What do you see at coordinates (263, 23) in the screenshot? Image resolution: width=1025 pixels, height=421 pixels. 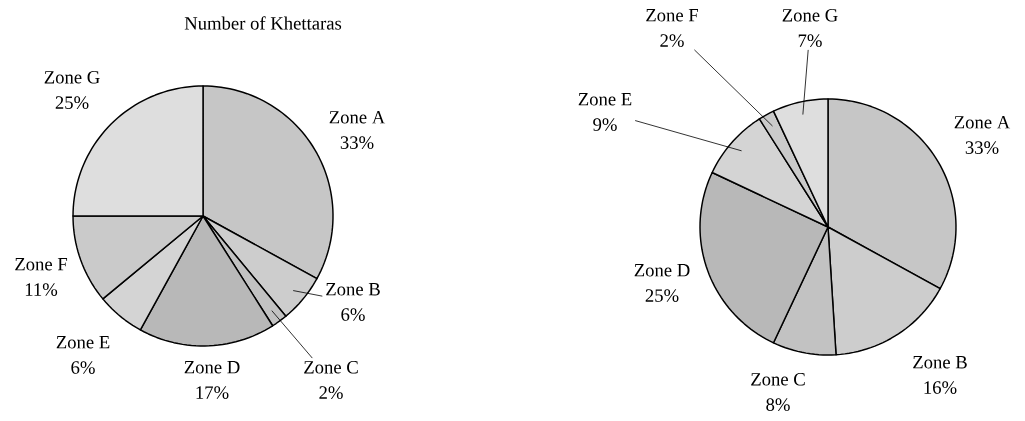 I see `chart-title: Number of Khettaras` at bounding box center [263, 23].